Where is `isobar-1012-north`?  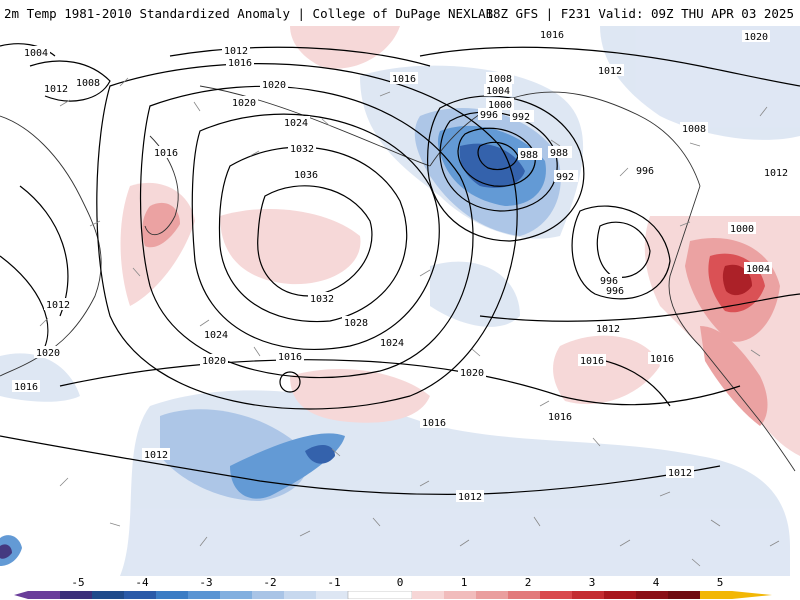
isobar-1012-north is located at coordinates (609, 66).